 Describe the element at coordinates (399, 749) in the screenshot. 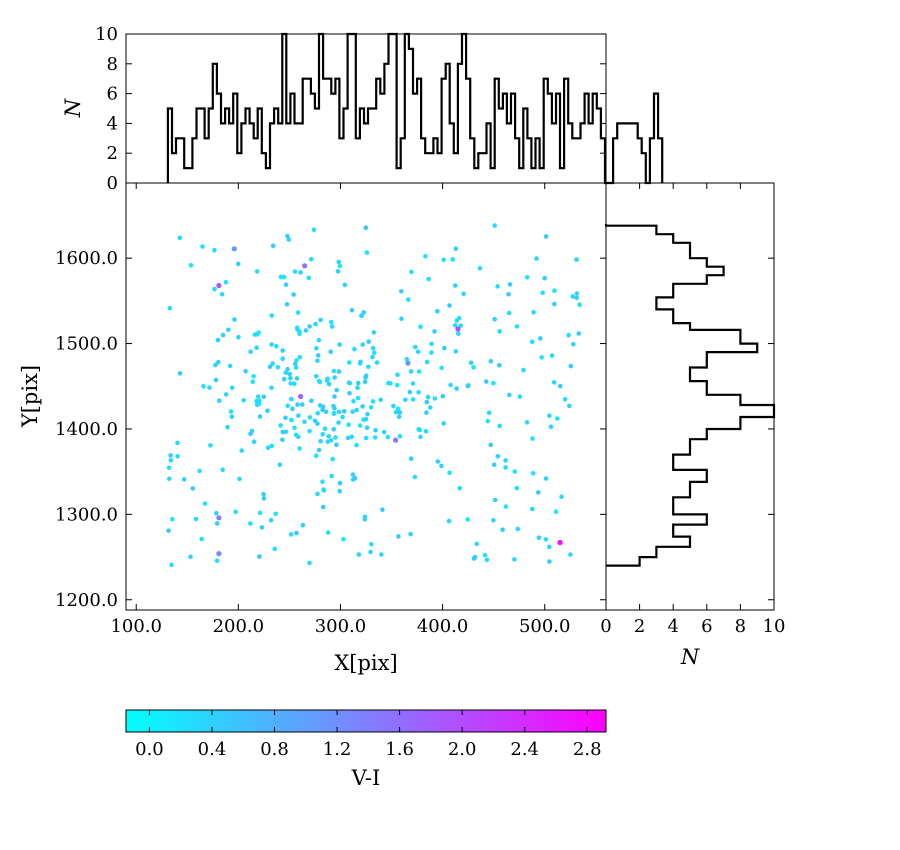

I see `colorbar-tick-label: 1.6` at that location.